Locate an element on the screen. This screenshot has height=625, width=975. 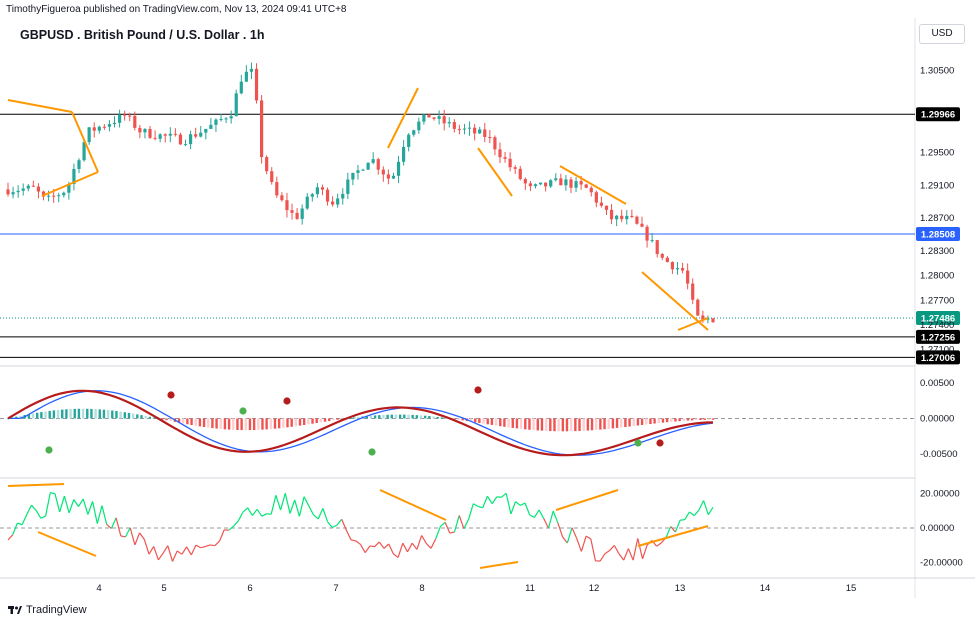
time-tick-label: 12 is located at coordinates (594, 588).